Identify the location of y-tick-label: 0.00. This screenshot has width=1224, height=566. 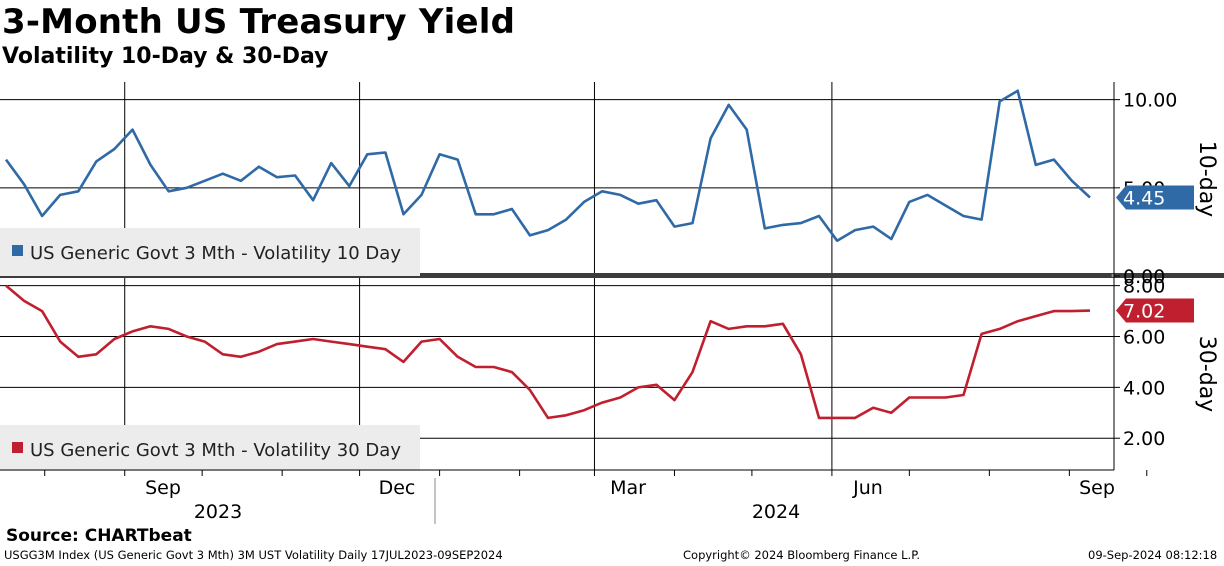
(1144, 277).